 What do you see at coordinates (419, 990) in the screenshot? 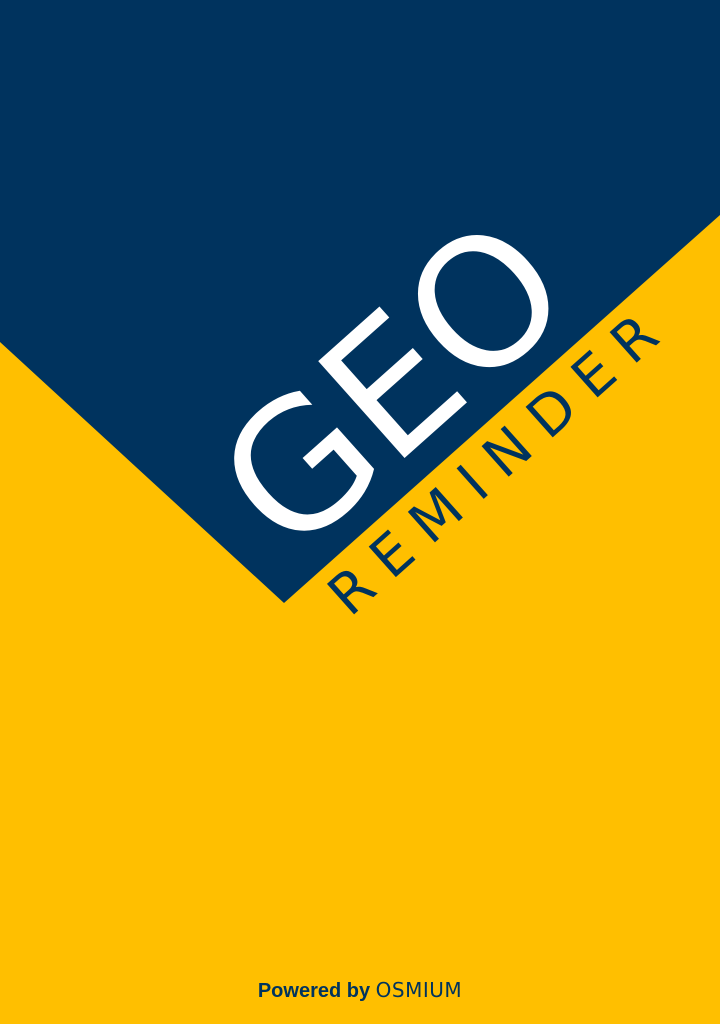
I see `brand-name: OSMIUM` at bounding box center [419, 990].